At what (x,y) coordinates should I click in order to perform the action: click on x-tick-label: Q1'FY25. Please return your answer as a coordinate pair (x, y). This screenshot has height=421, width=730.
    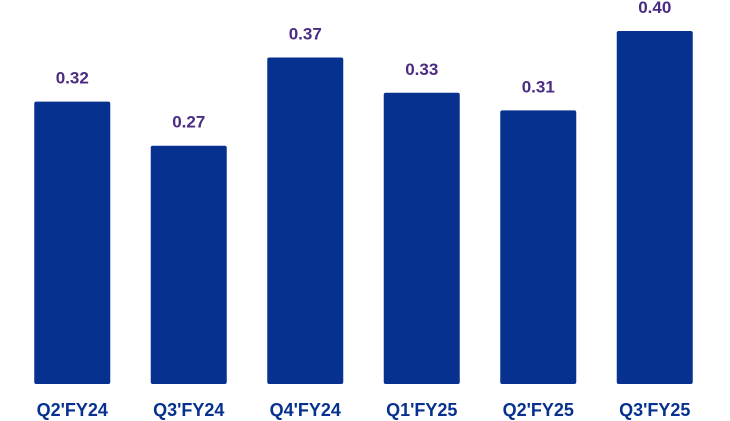
    Looking at the image, I should click on (421, 410).